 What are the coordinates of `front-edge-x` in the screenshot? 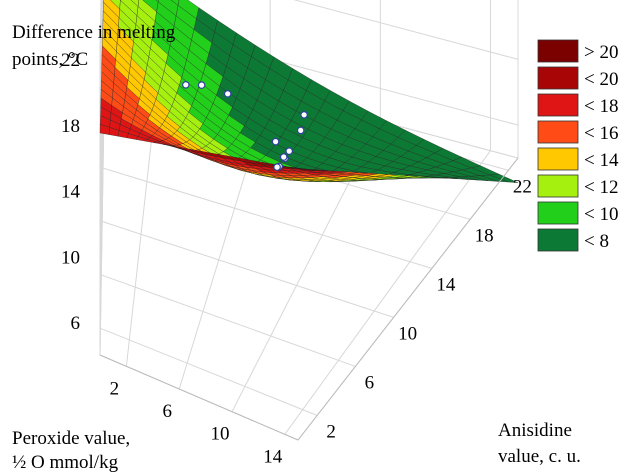 It's located at (199, 397).